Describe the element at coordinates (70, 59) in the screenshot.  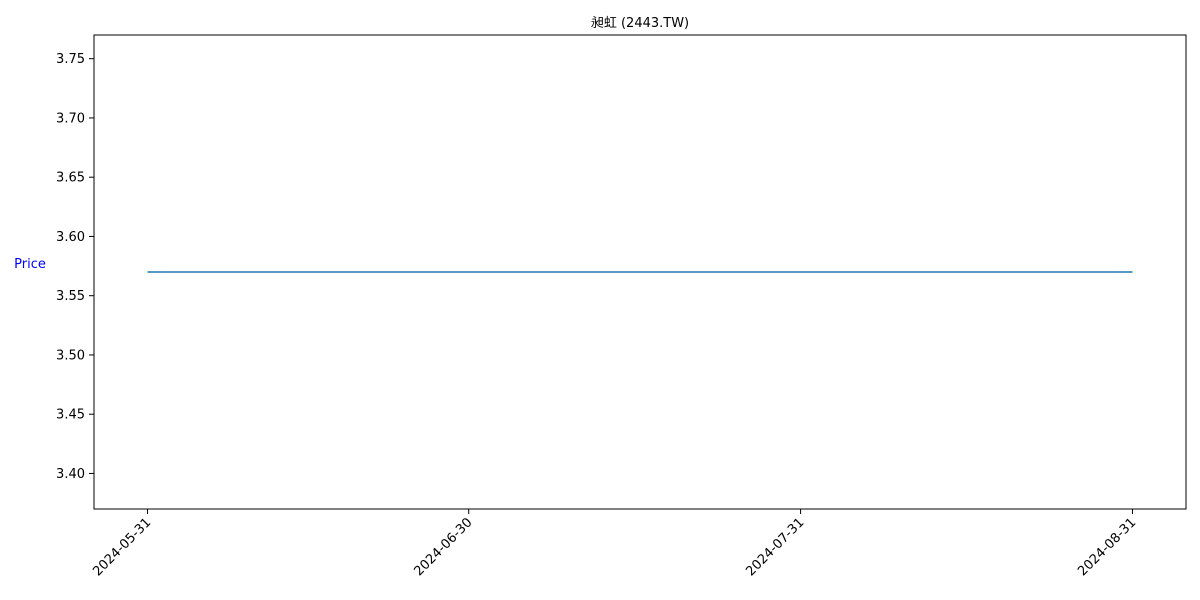
I see `y-tick-label-7: 3.75` at that location.